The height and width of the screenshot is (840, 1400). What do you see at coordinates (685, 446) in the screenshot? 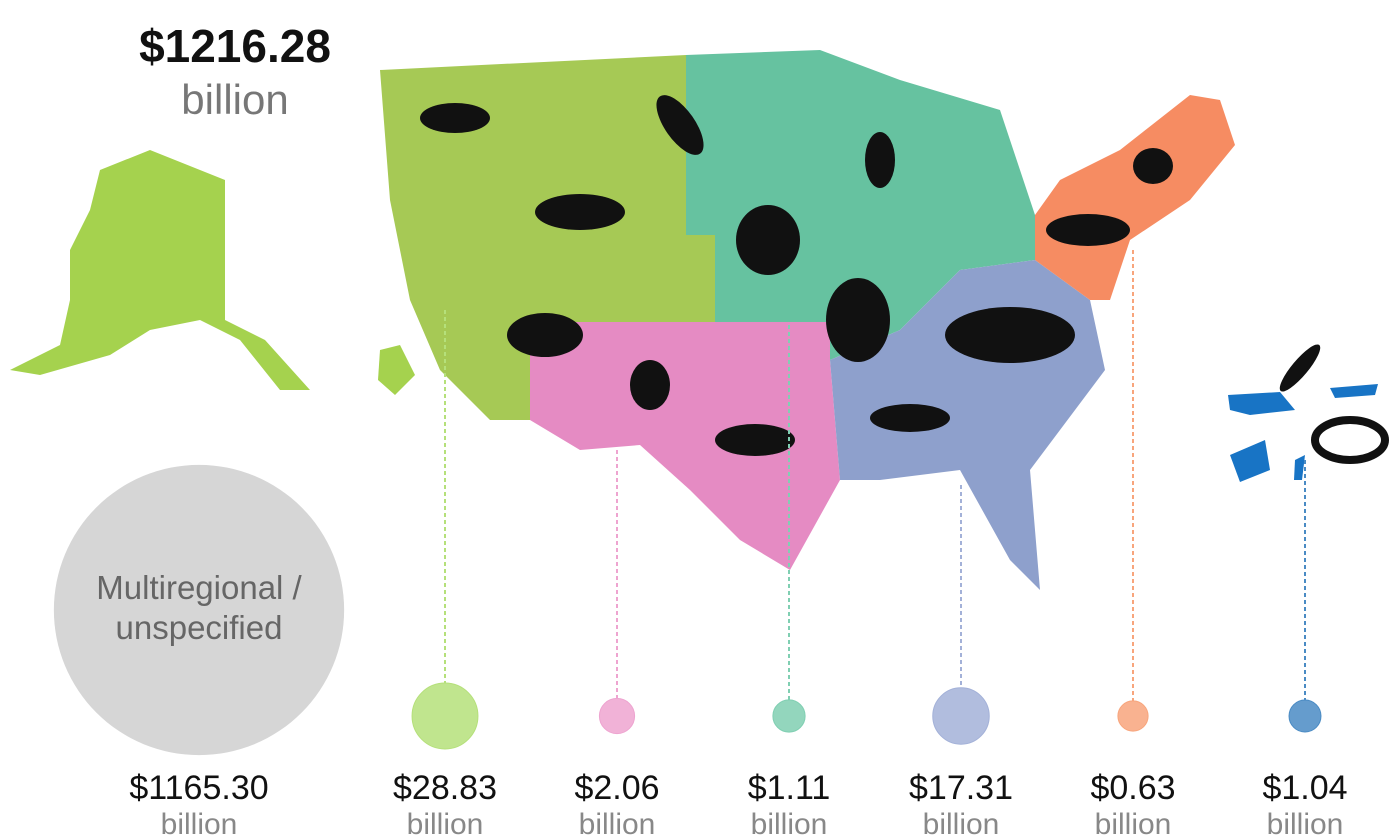
I see `region-southwest` at bounding box center [685, 446].